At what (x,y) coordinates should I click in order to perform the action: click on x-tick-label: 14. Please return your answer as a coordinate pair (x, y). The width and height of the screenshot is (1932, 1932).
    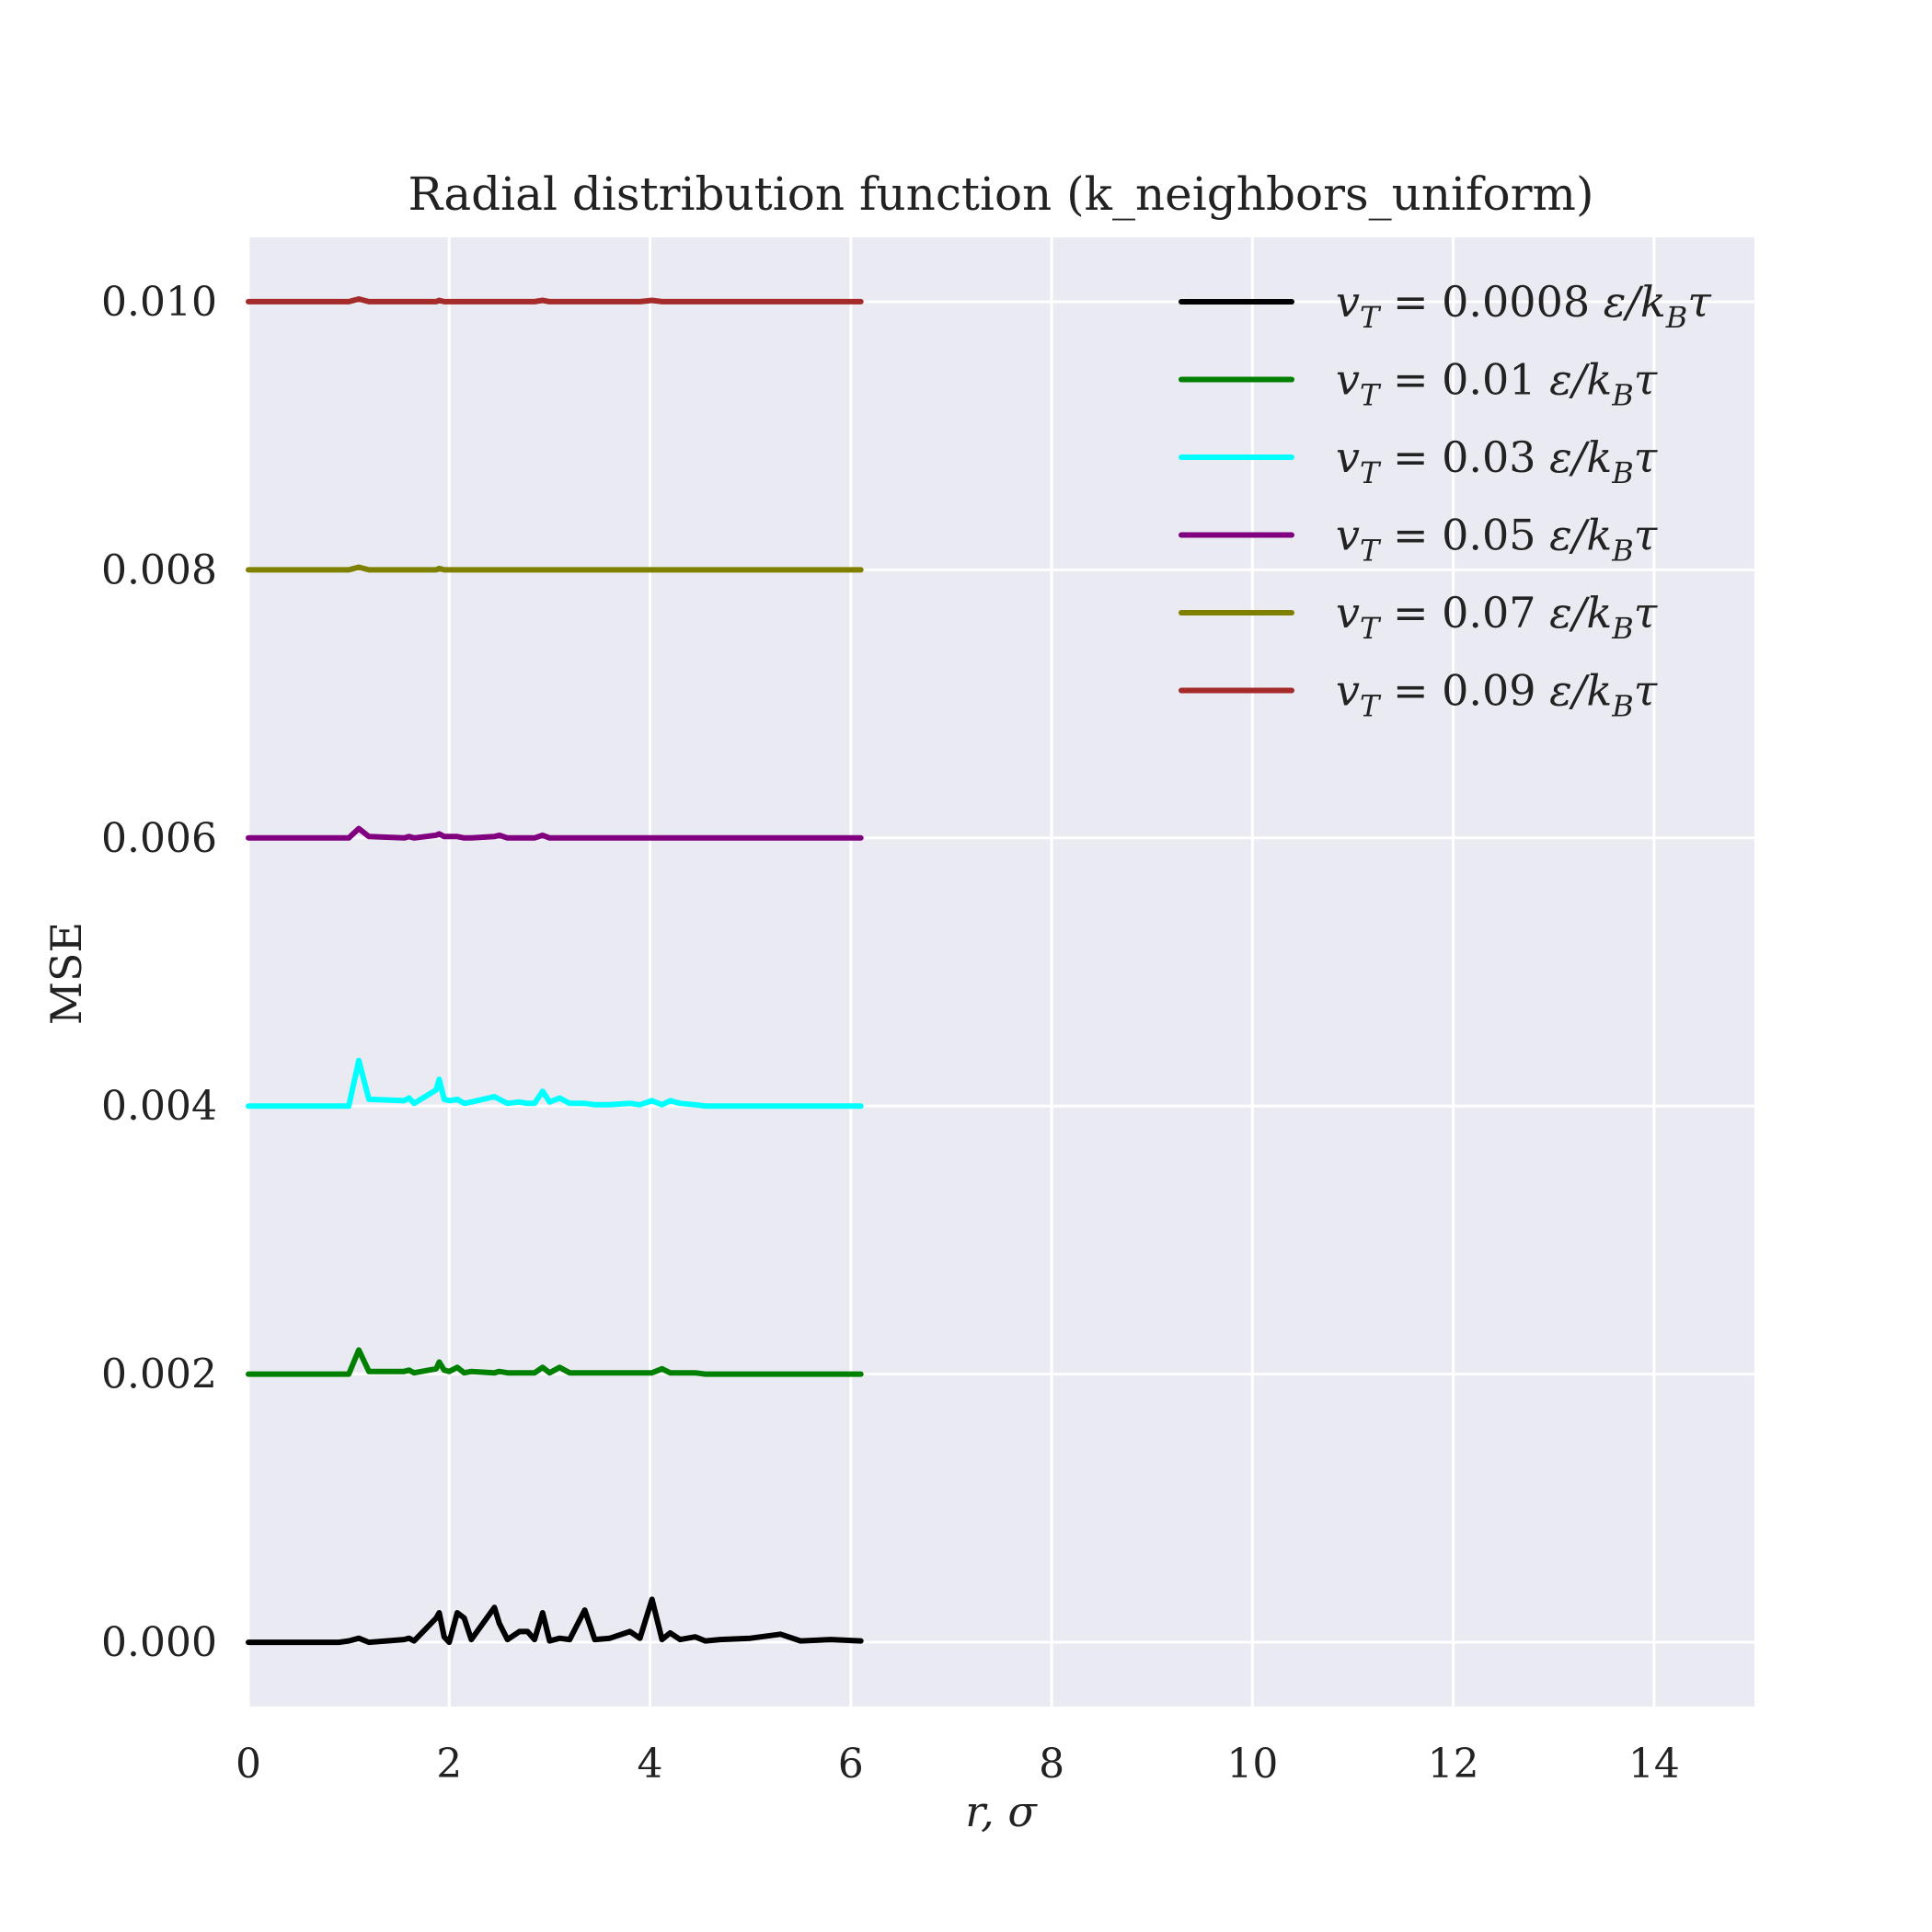
    Looking at the image, I should click on (1654, 1764).